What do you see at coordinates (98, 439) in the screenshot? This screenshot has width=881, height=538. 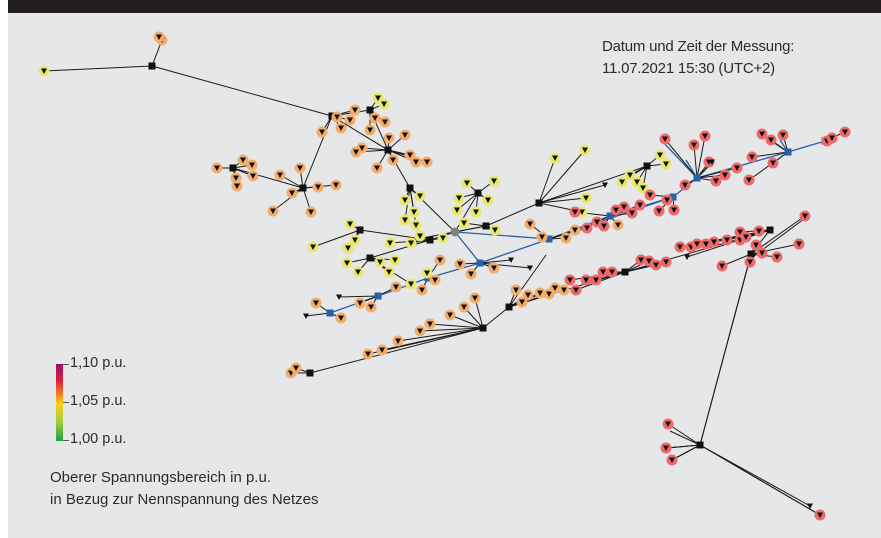 I see `legend-label-min: 1,00 p.u.` at bounding box center [98, 439].